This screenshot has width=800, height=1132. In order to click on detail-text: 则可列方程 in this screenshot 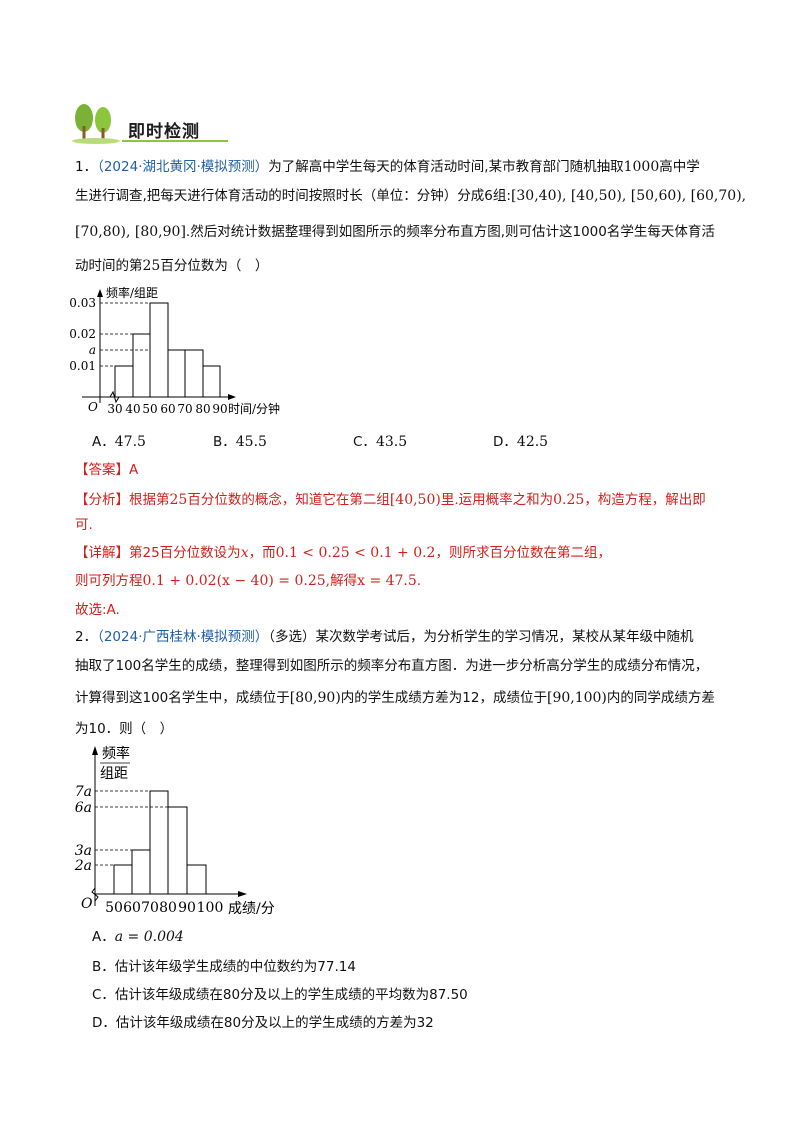, I will do `click(109, 581)`.